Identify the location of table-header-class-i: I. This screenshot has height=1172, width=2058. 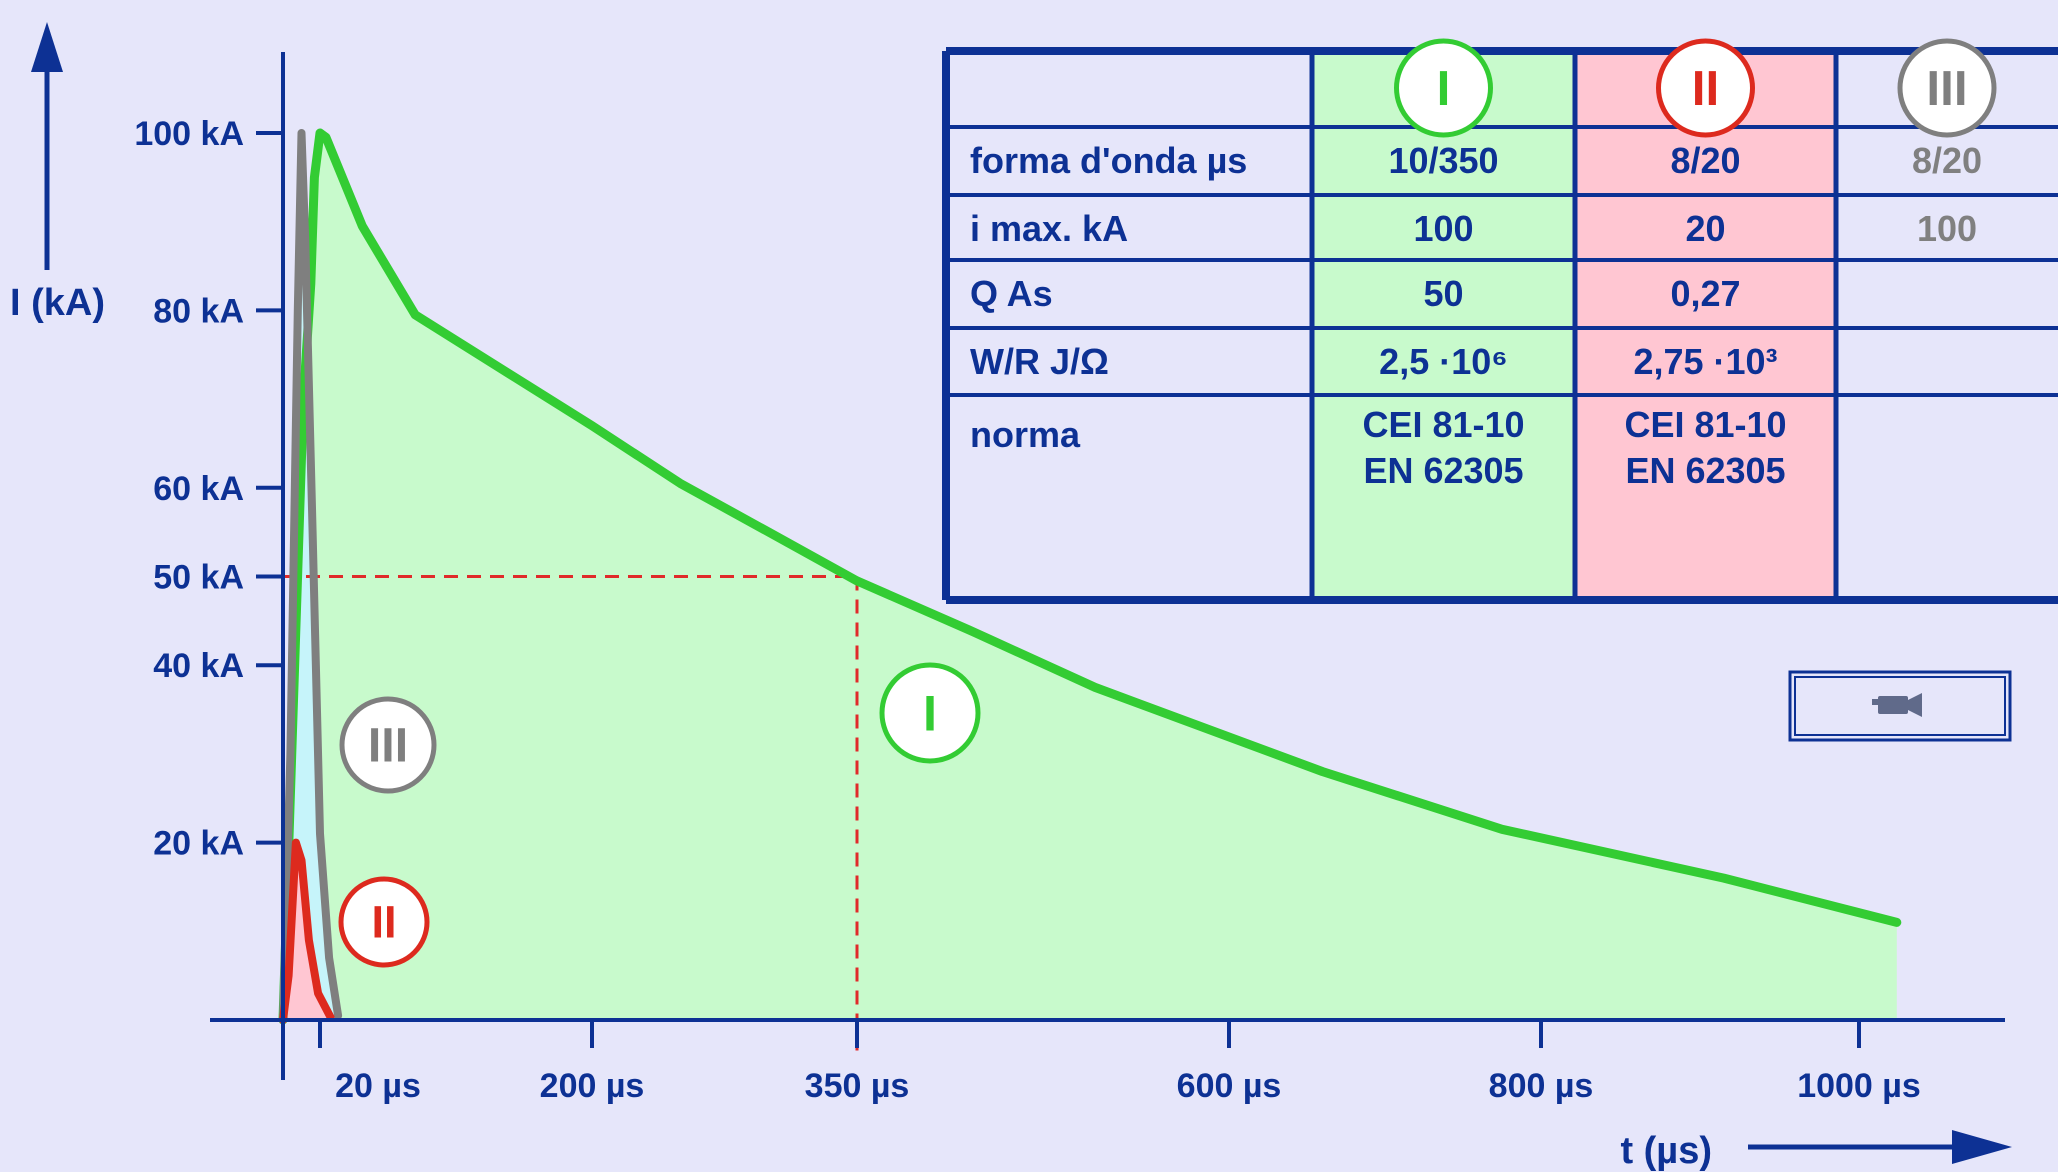
(1443, 88).